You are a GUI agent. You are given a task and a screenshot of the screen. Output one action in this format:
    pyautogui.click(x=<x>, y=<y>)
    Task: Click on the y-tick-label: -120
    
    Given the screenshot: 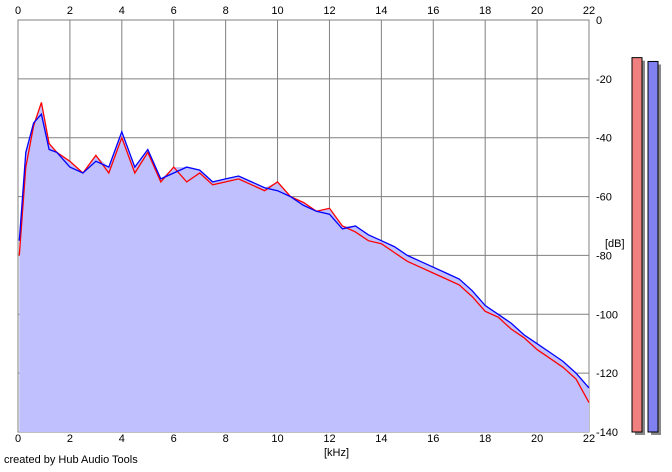 What is the action you would take?
    pyautogui.click(x=607, y=374)
    